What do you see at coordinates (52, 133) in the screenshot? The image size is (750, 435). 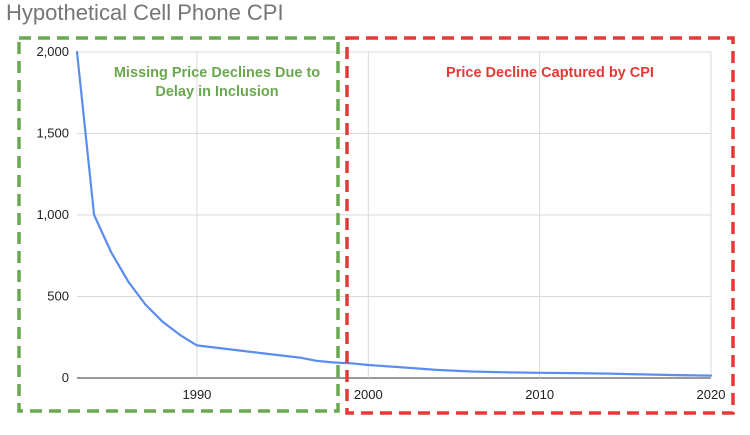 I see `y-tick-label: 1,500` at bounding box center [52, 133].